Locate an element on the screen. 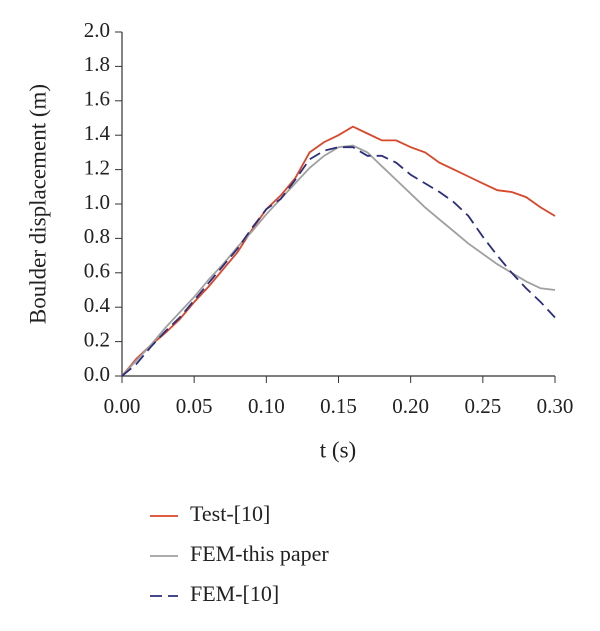  y-tick-label: 1.6 is located at coordinates (97, 99).